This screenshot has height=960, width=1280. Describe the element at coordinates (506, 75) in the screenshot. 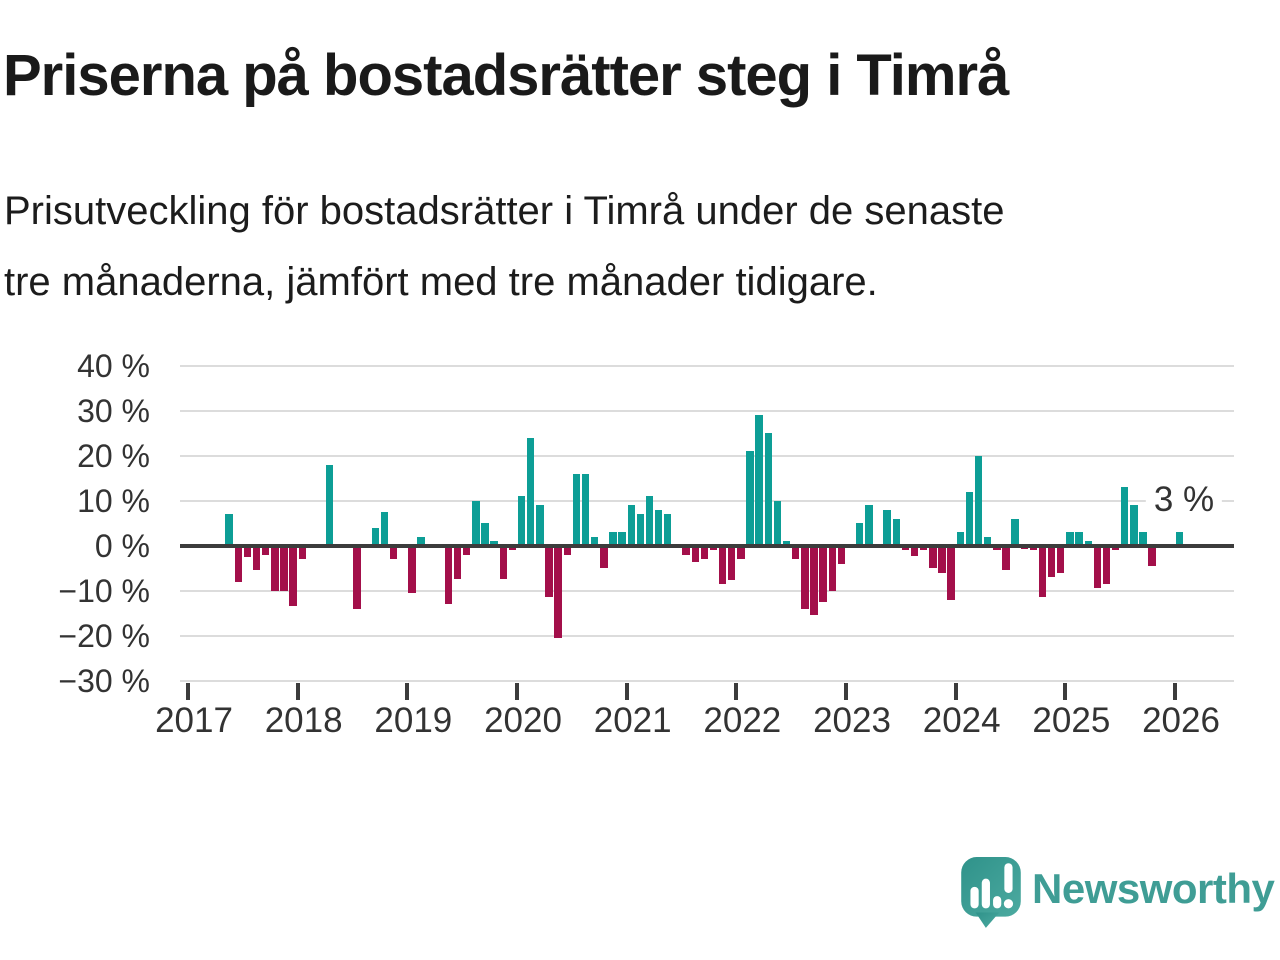

I see `page-title: Priserna på bostadsrätter steg i Timrå` at that location.